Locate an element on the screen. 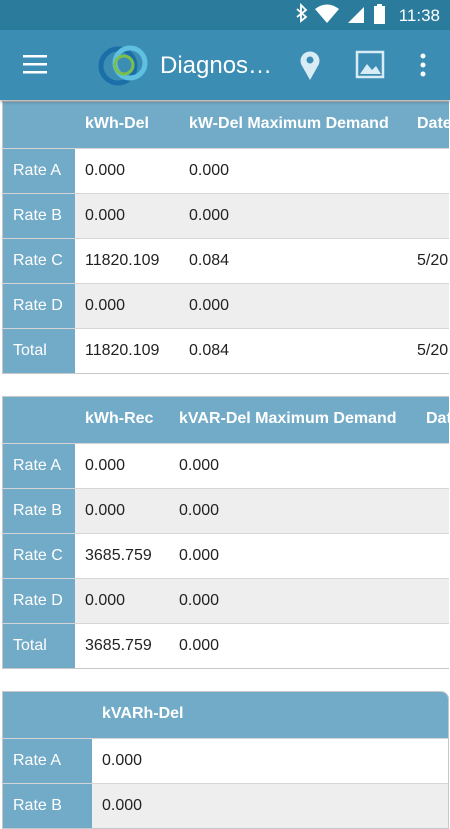  table-header: kWh-Rec kVAR-Del Maximum Demand Date is located at coordinates (226, 420).